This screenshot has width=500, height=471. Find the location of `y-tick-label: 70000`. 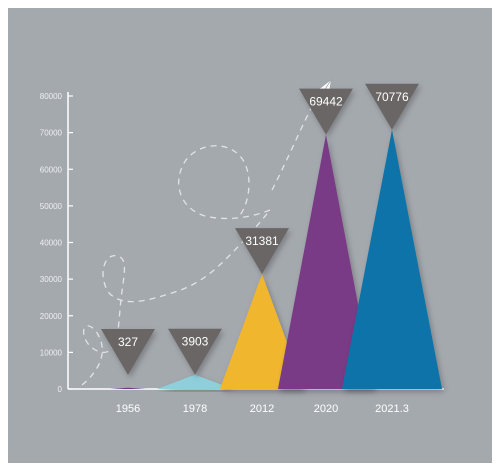

y-tick-label: 70000 is located at coordinates (51, 133).